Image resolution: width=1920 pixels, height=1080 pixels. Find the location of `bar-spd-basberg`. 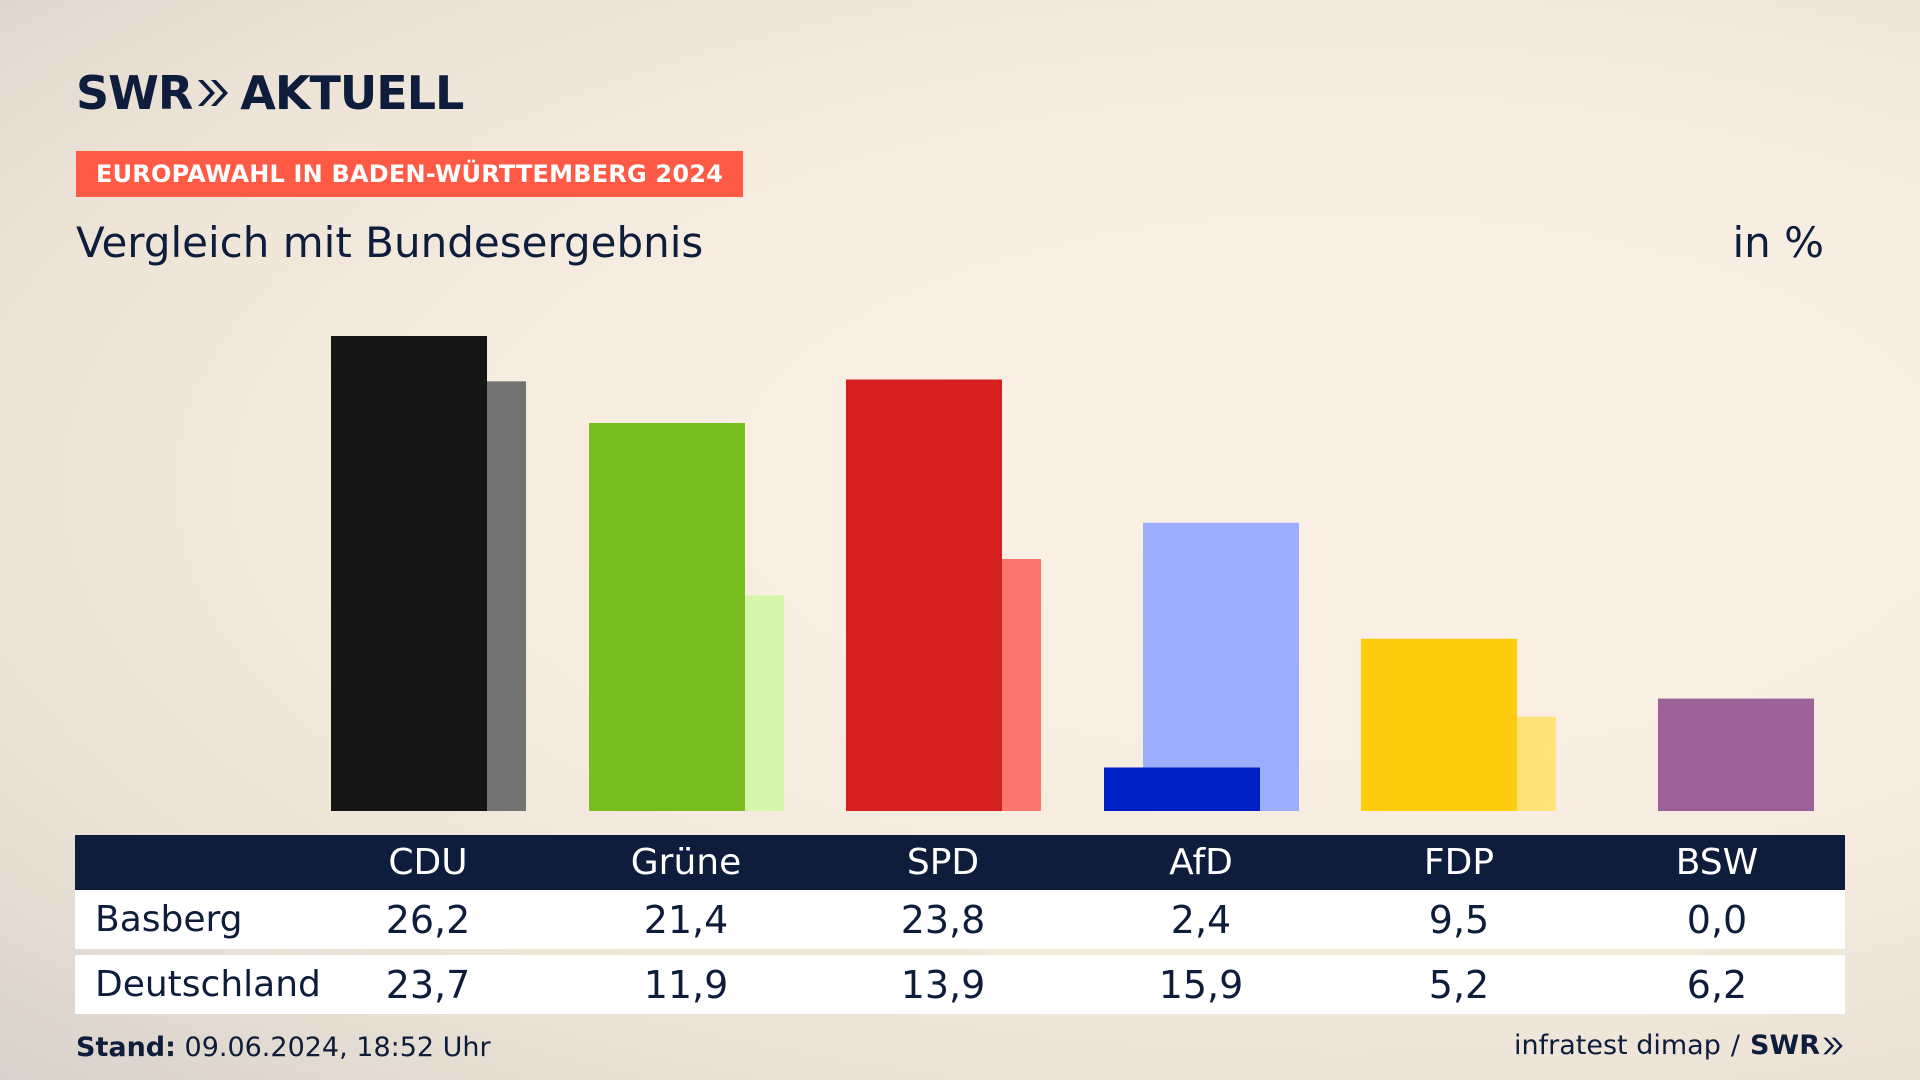

bar-spd-basberg is located at coordinates (924, 595).